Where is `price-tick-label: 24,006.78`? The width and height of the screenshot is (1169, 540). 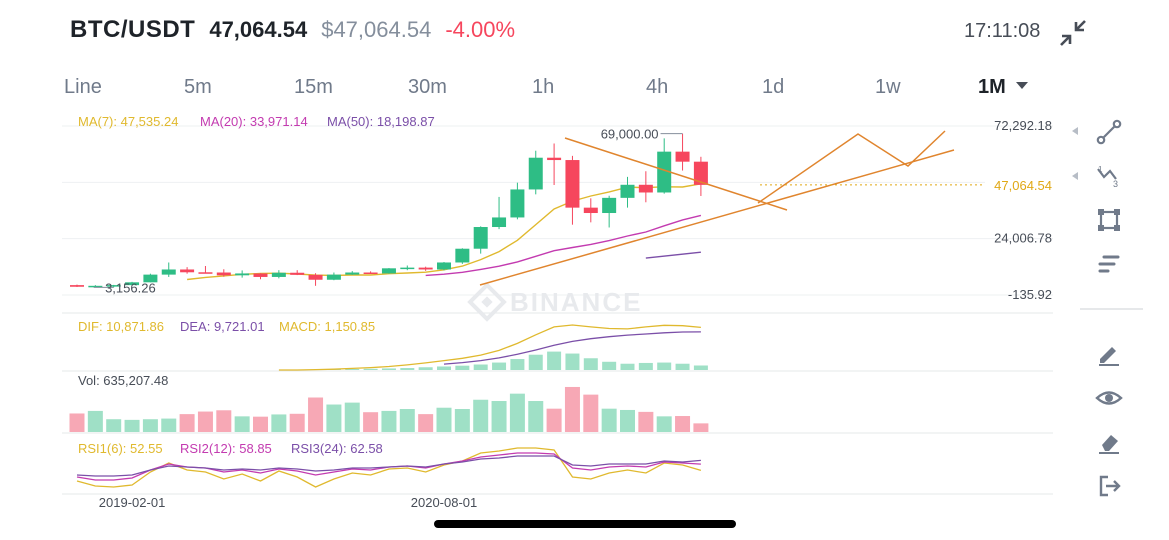 price-tick-label: 24,006.78 is located at coordinates (1023, 238).